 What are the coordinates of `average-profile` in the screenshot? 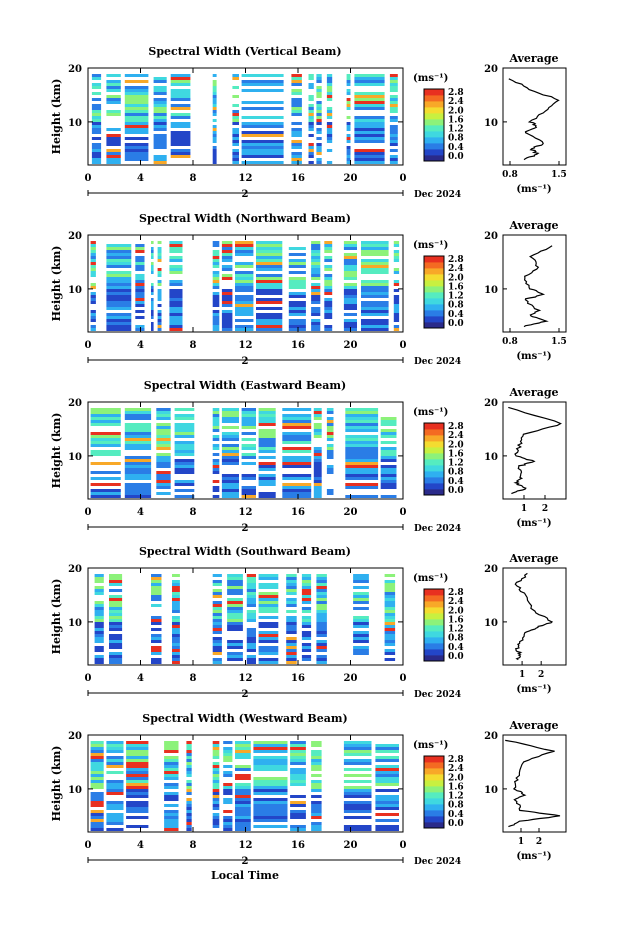 It's located at (534, 616).